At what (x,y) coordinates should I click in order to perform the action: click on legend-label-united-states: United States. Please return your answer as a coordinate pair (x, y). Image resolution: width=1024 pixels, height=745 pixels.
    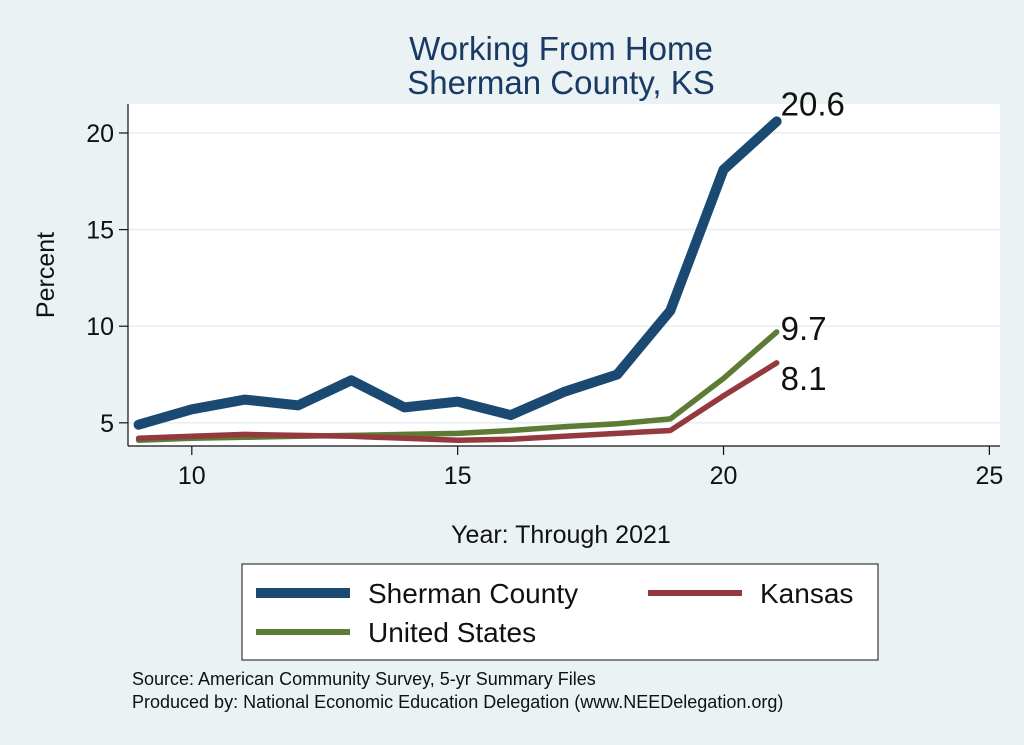
    Looking at the image, I should click on (452, 632).